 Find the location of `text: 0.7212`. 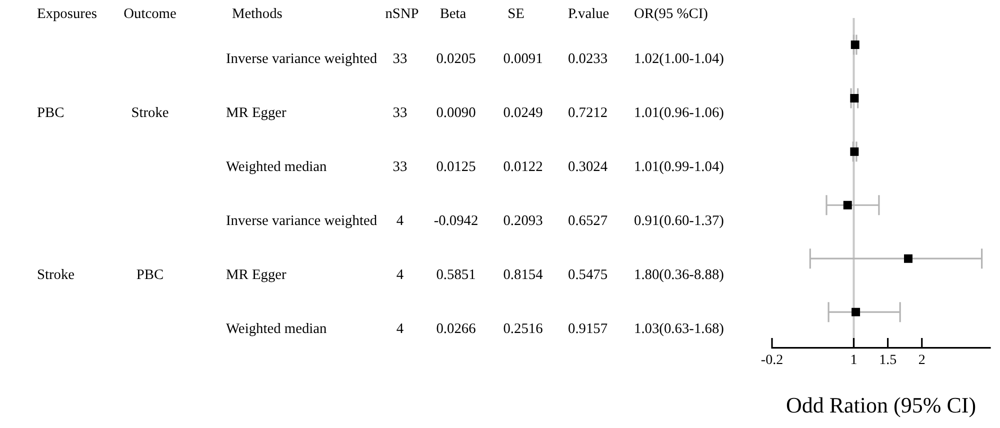

text: 0.7212 is located at coordinates (588, 113).